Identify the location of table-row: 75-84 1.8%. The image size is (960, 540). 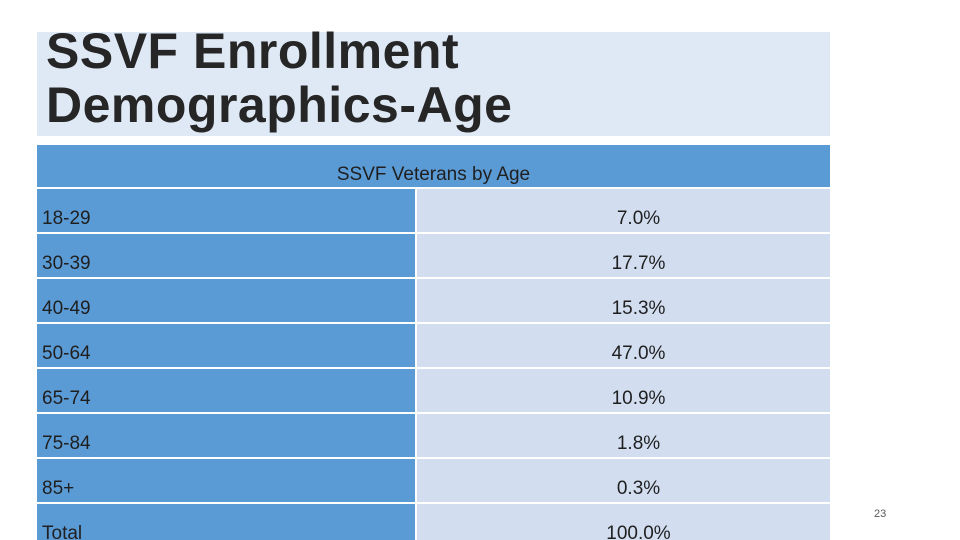
(433, 436).